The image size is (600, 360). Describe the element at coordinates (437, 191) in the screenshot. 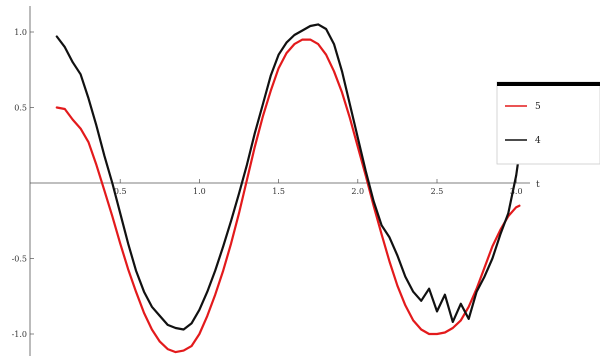

I see `x-tick-label: 2.5` at that location.